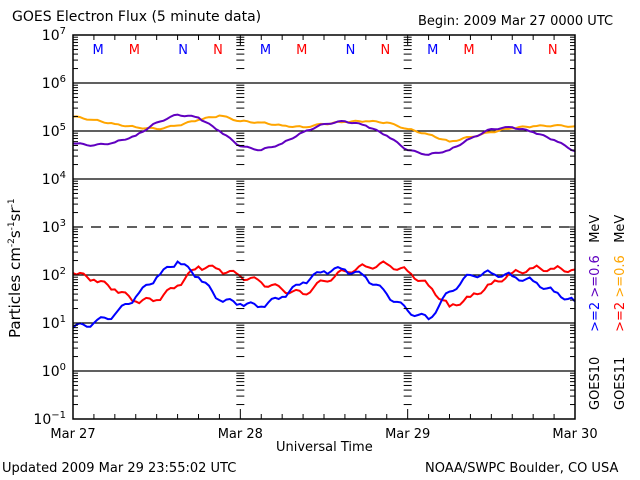 The width and height of the screenshot is (640, 480). Describe the element at coordinates (595, 383) in the screenshot. I see `legend-goes10-prefix: GOES10` at that location.